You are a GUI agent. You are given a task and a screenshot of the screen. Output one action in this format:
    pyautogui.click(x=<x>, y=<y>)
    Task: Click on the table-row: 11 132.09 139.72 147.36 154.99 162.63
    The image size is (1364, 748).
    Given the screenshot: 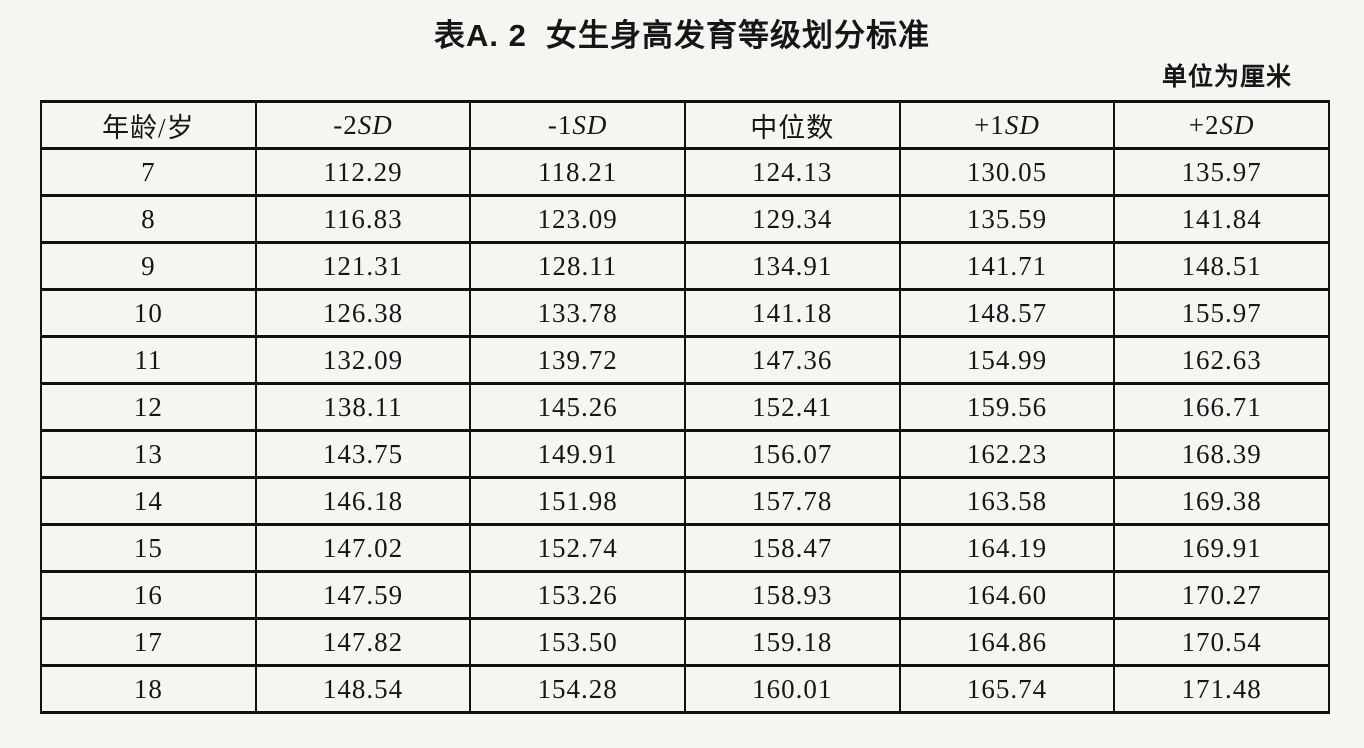 What is the action you would take?
    pyautogui.click(x=685, y=360)
    